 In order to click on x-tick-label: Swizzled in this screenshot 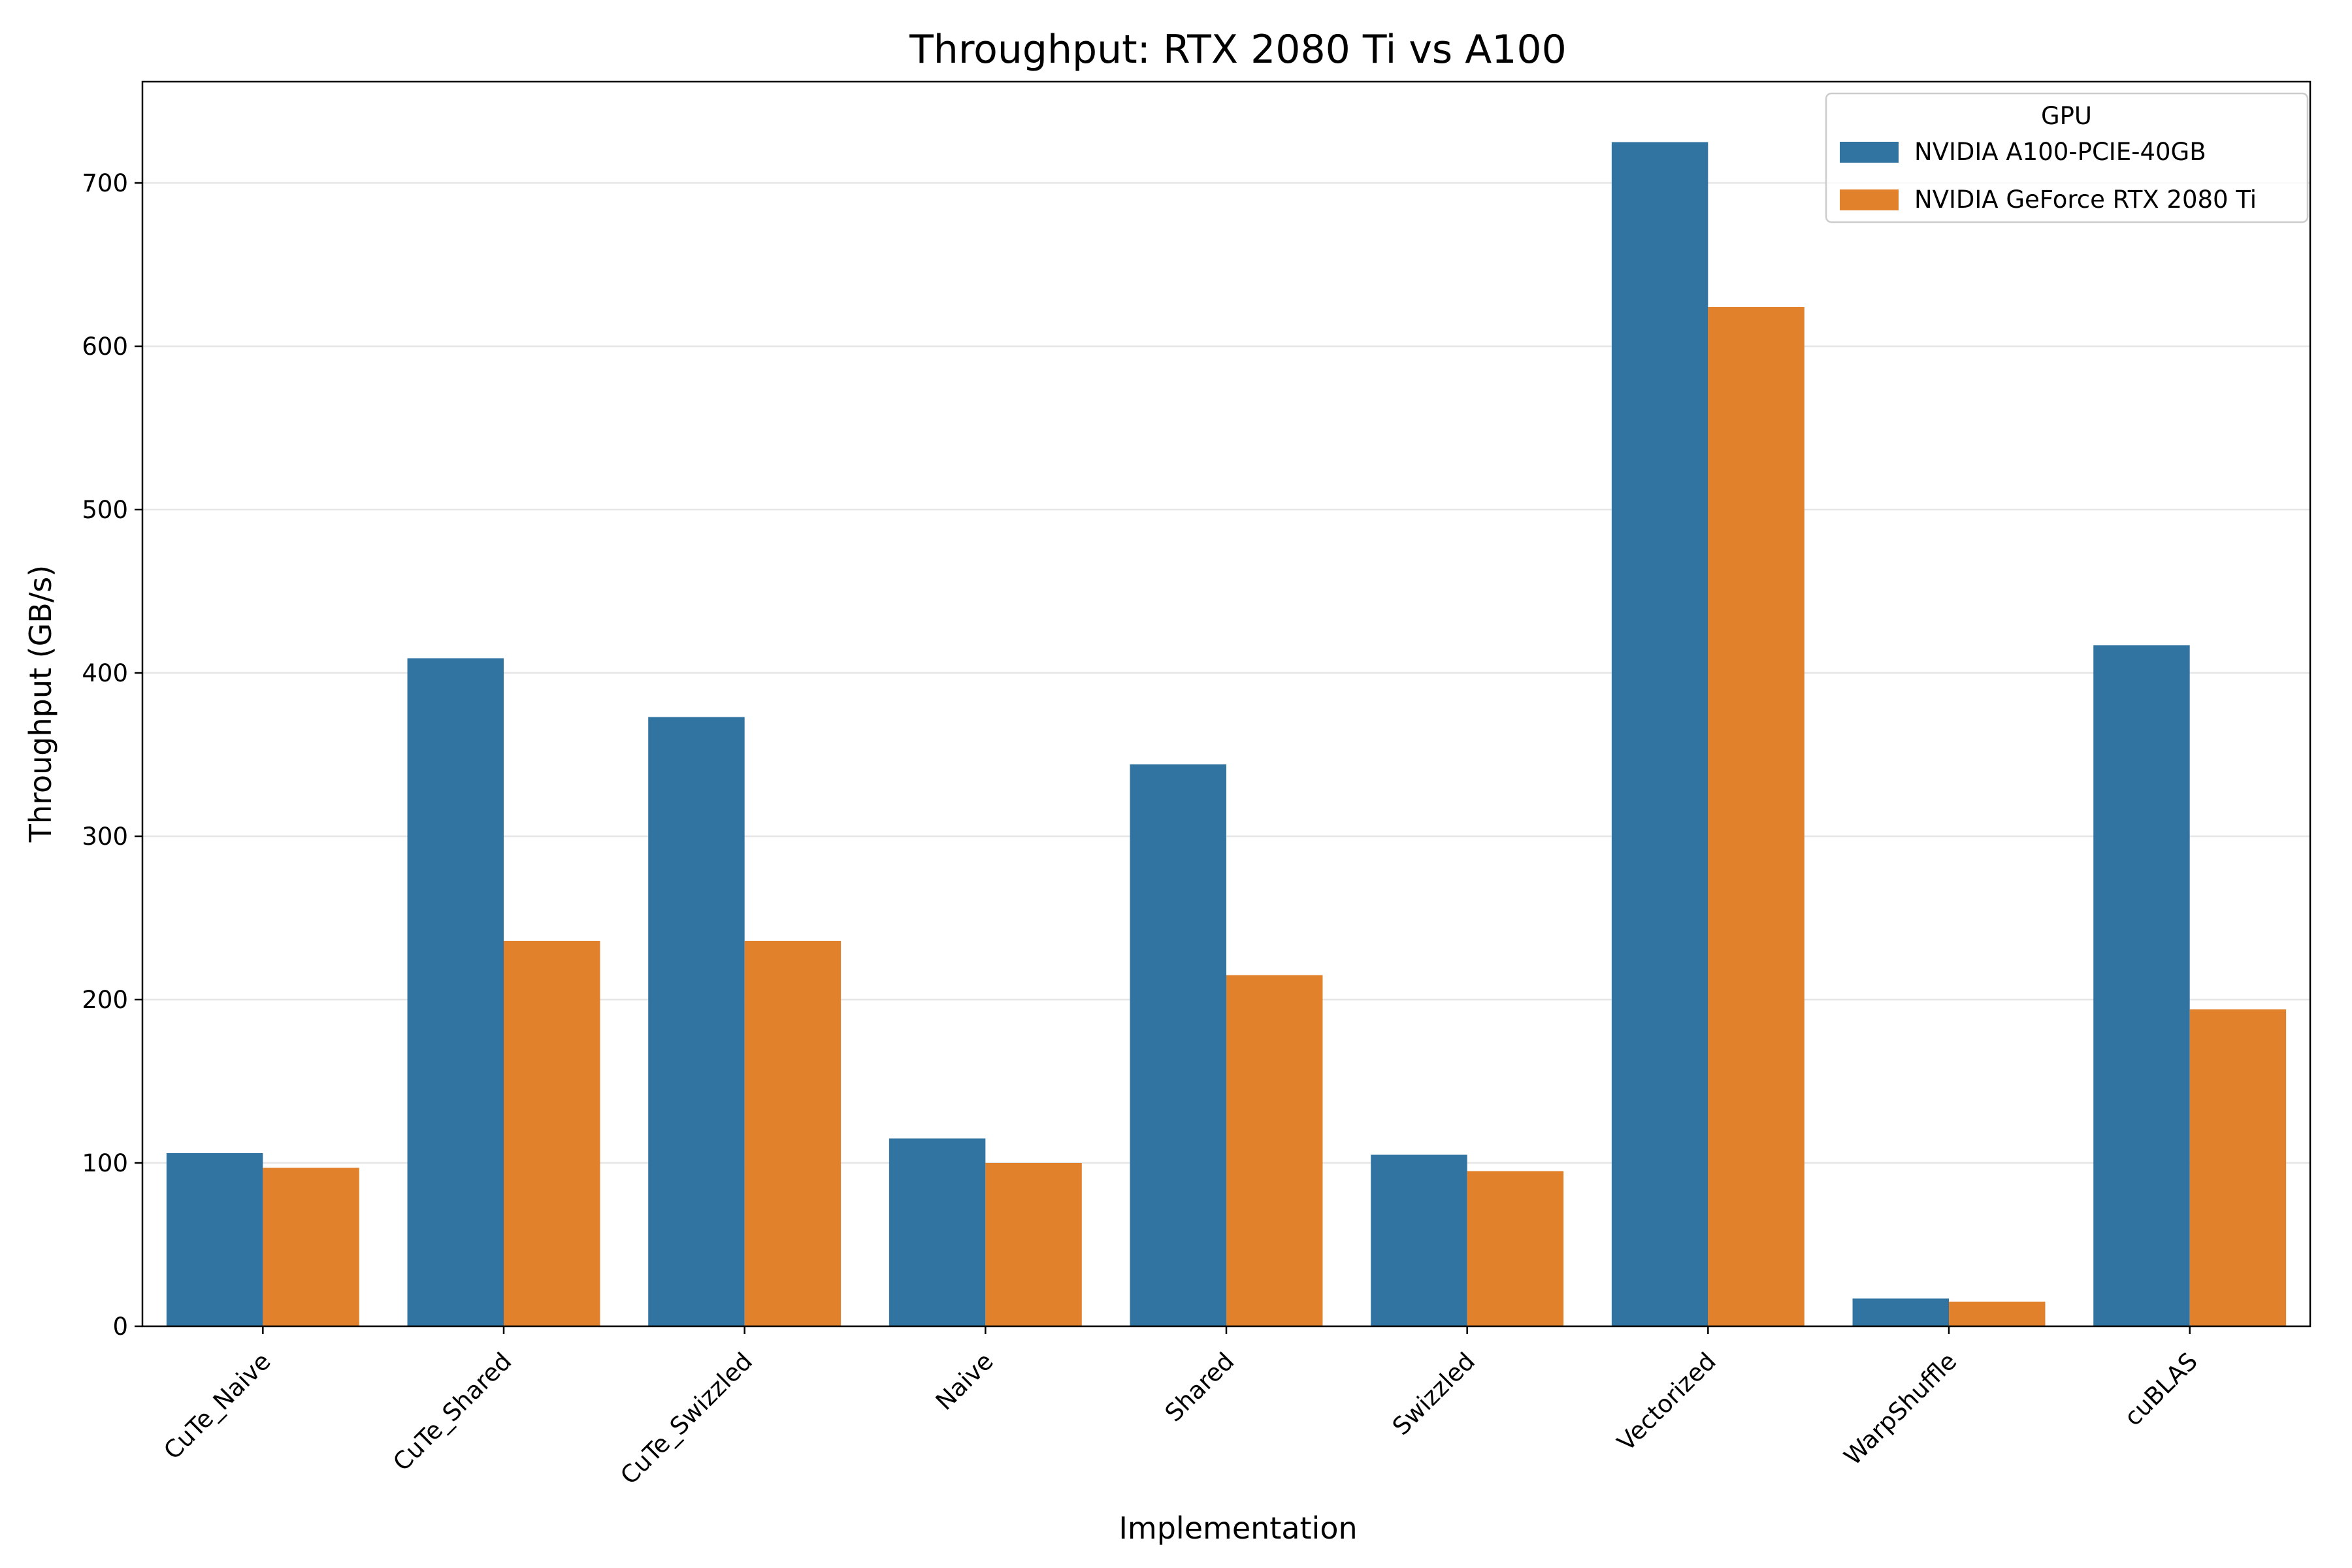, I will do `click(1433, 1394)`.